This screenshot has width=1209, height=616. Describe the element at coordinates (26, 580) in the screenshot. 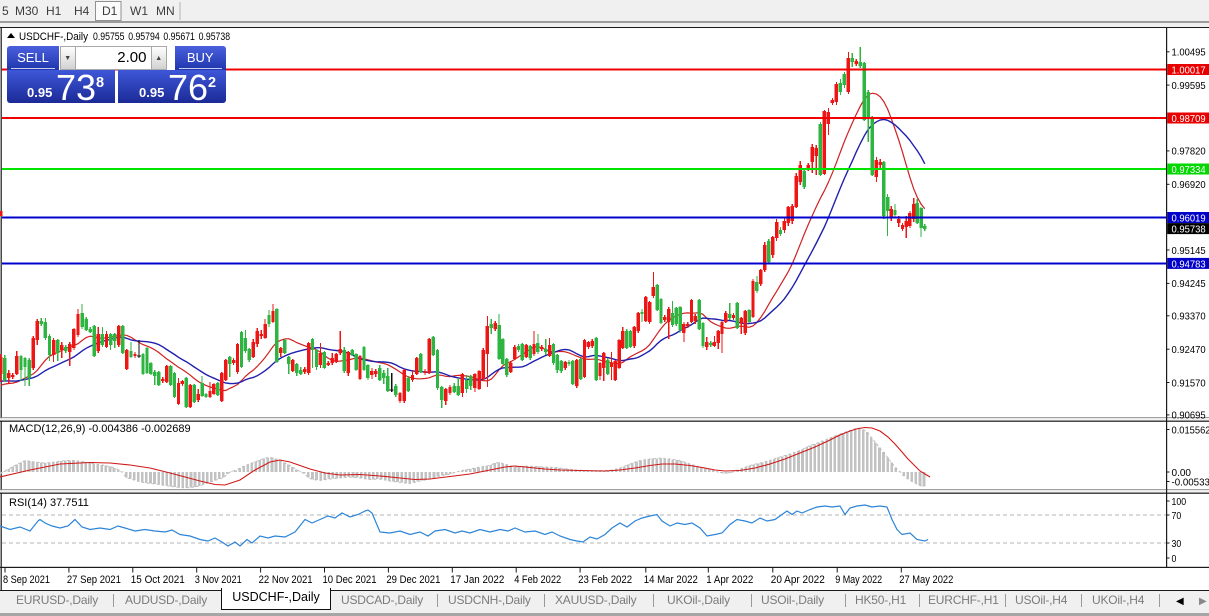

I see `svg-text: 8 Sep 2021` at that location.